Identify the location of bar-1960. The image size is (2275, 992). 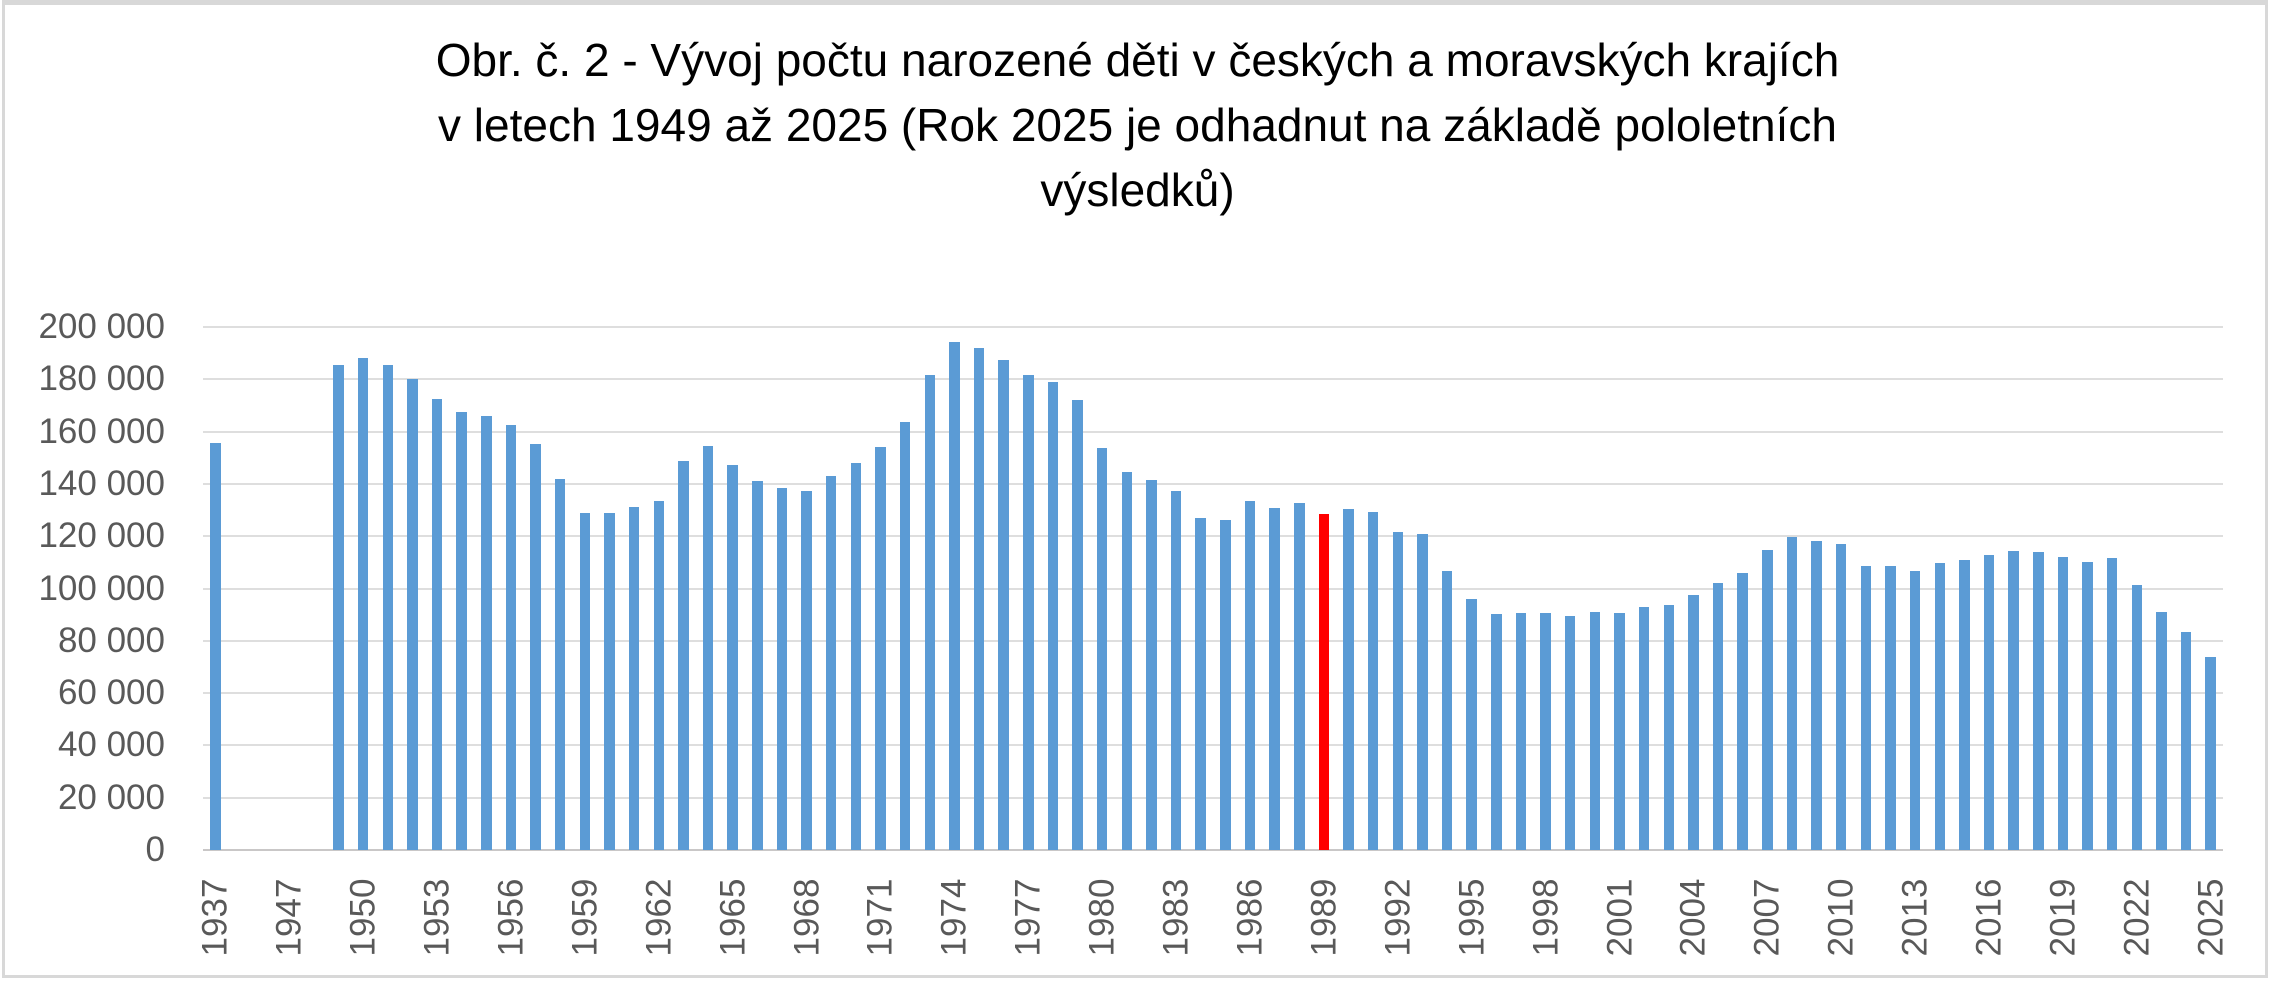
(609, 681).